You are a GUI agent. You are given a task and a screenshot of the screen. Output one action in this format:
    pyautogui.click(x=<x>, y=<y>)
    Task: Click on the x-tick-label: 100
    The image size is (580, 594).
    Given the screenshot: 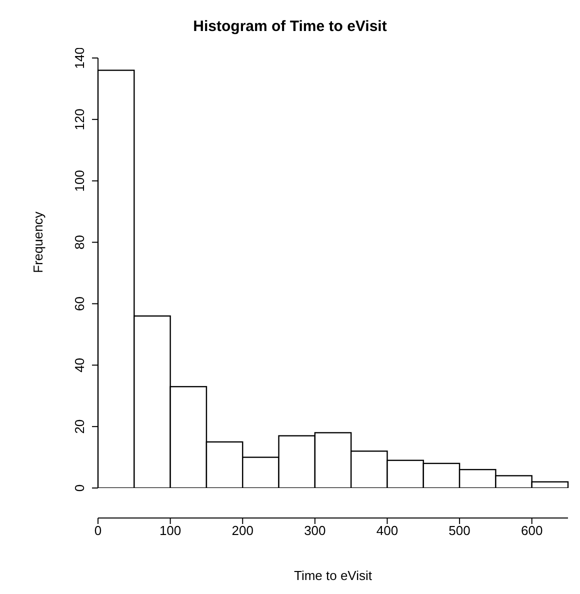 What is the action you would take?
    pyautogui.click(x=170, y=530)
    